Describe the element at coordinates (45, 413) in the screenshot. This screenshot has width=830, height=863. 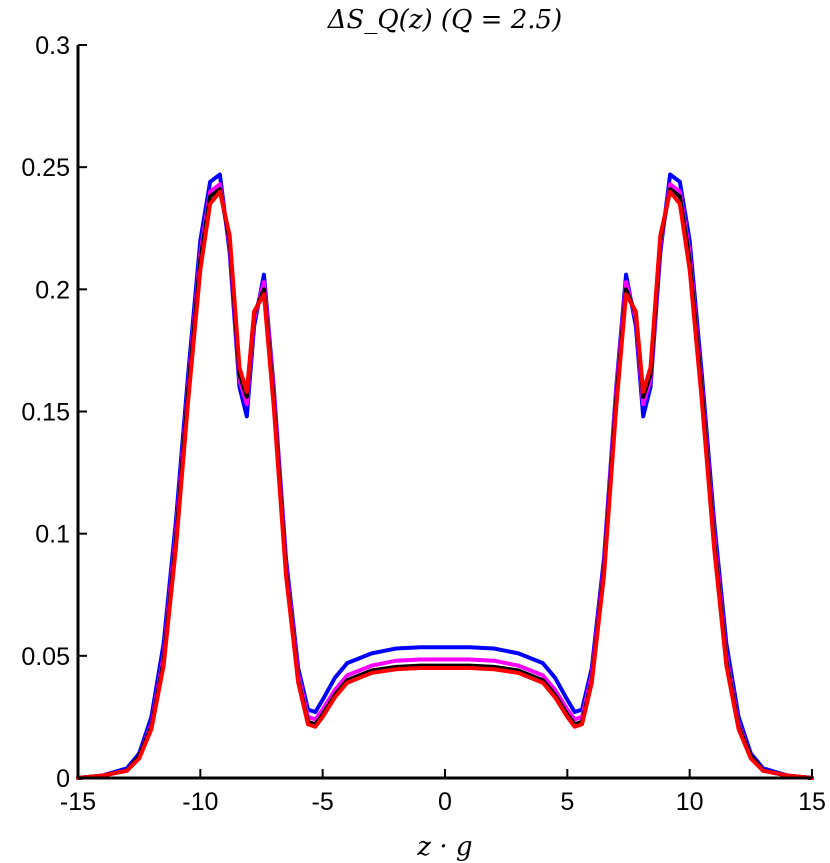
I see `y-tick-label: 0.15` at that location.